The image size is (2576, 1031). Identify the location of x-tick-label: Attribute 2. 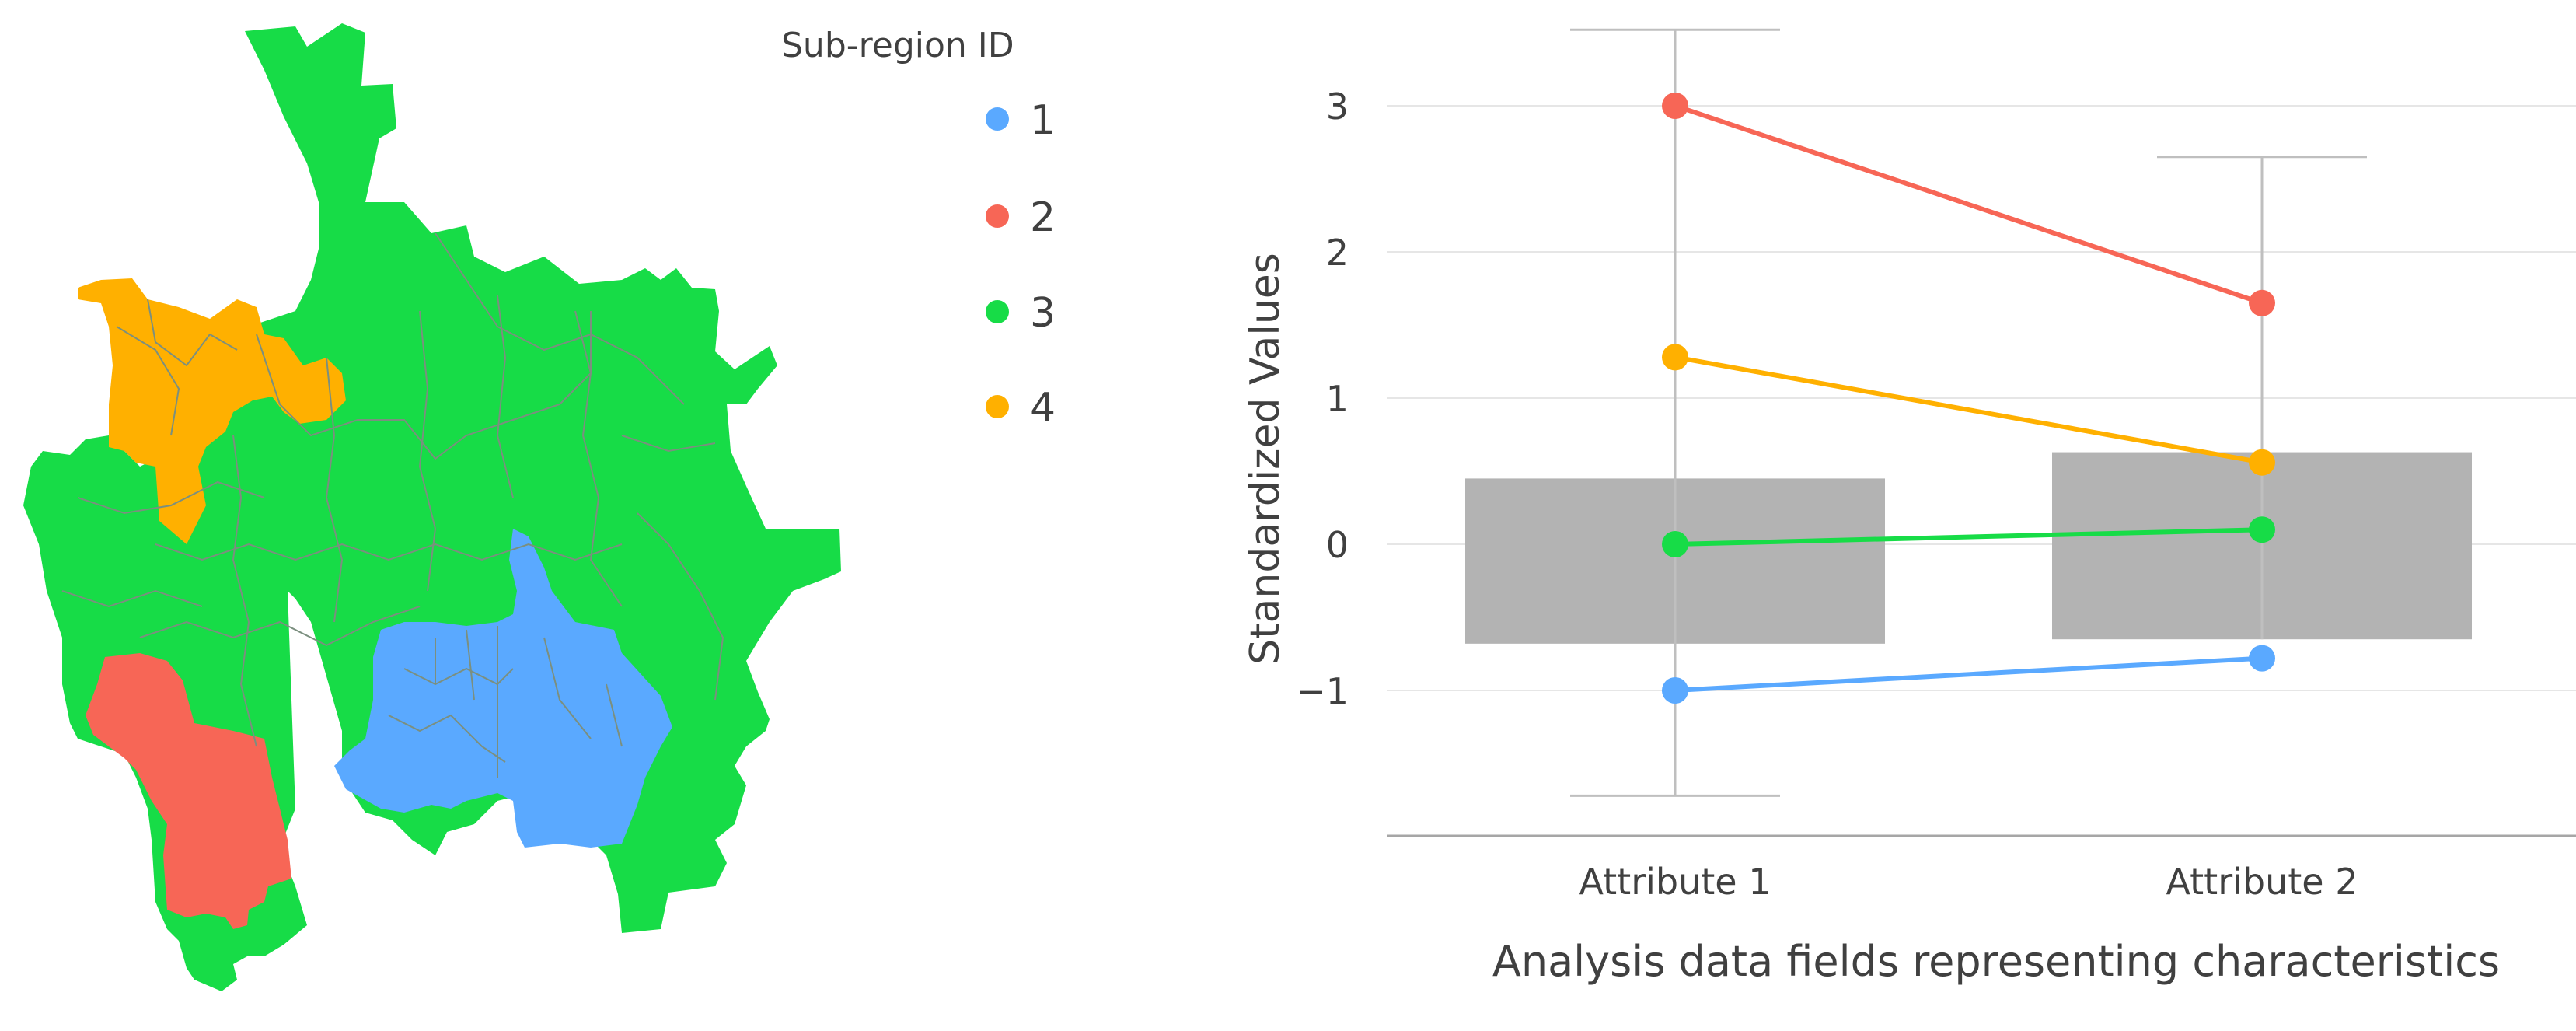
(2262, 882).